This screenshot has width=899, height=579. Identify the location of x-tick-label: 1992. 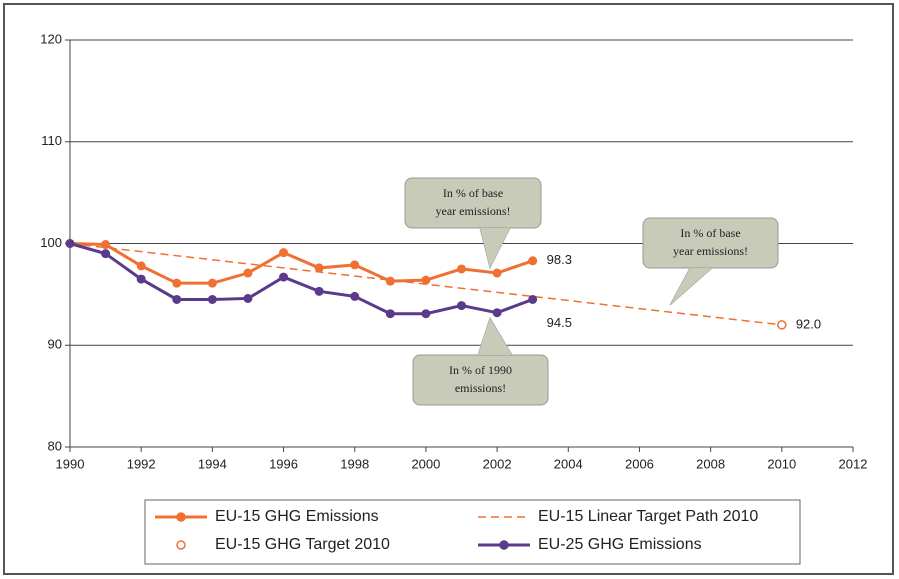
(141, 463).